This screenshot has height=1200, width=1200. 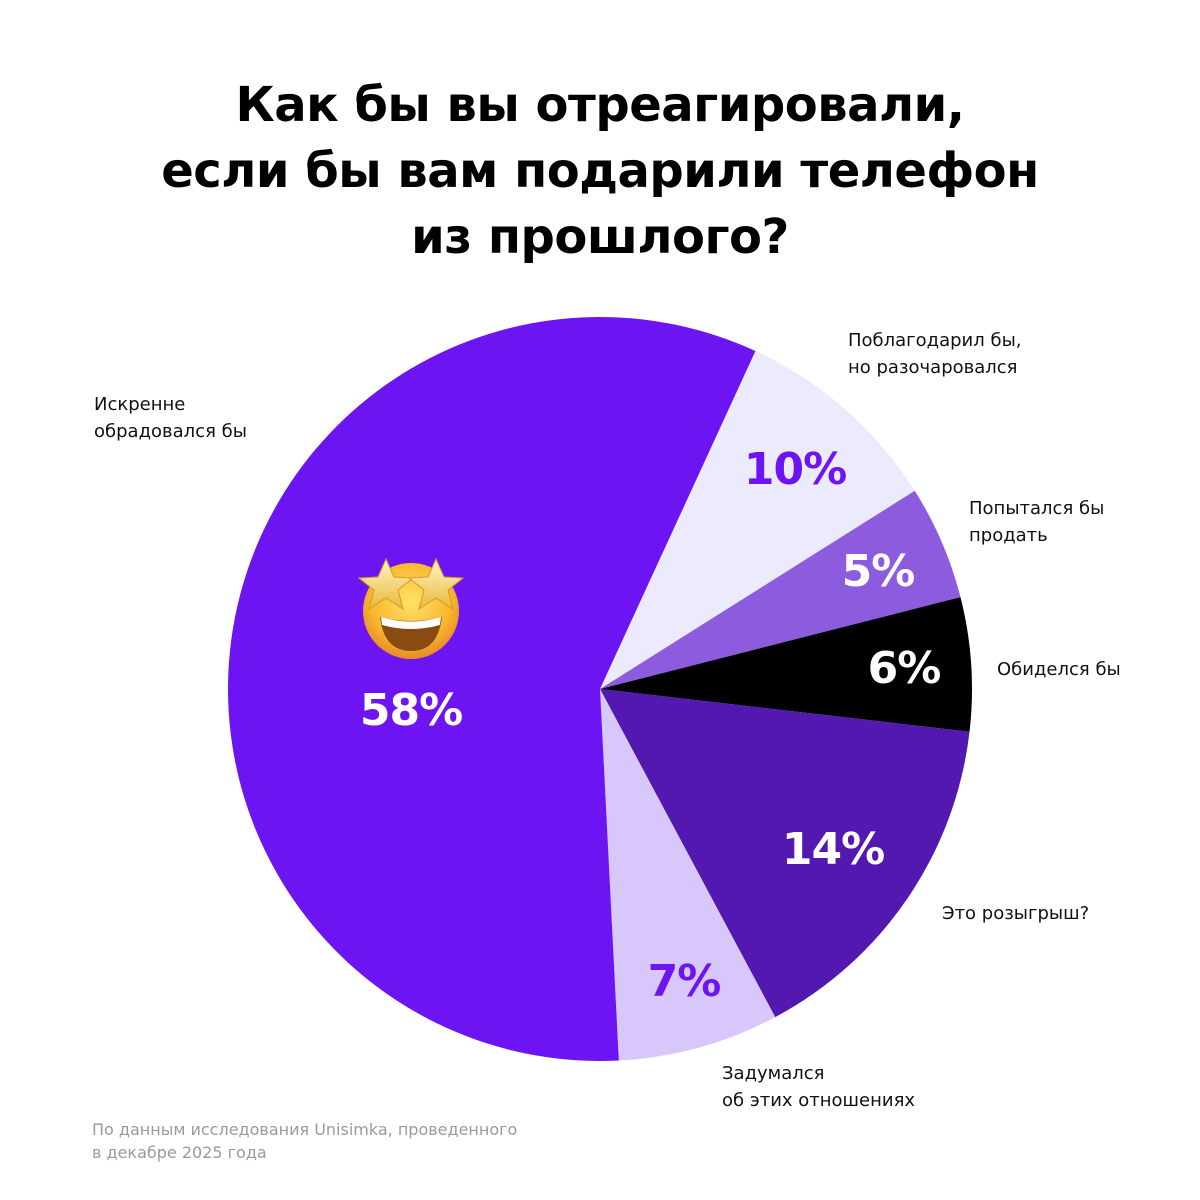 What do you see at coordinates (684, 981) in the screenshot?
I see `slice-value-7: 7%` at bounding box center [684, 981].